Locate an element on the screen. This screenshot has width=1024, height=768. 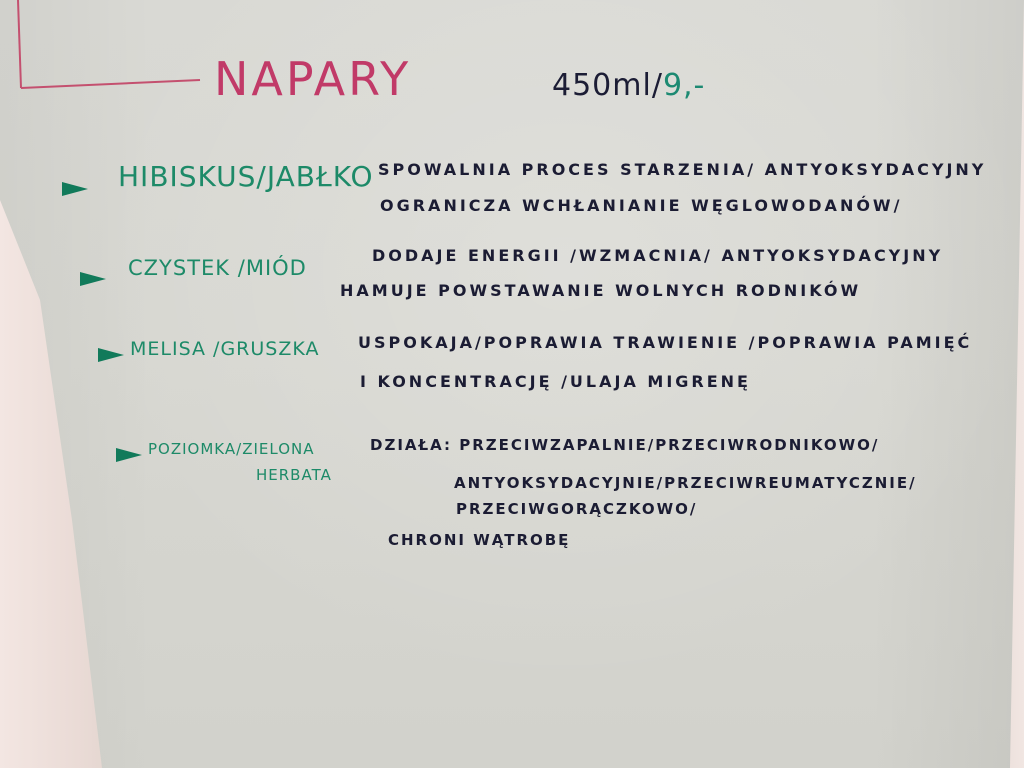
item-name-poziomka-line2: HERBATA is located at coordinates (294, 475).